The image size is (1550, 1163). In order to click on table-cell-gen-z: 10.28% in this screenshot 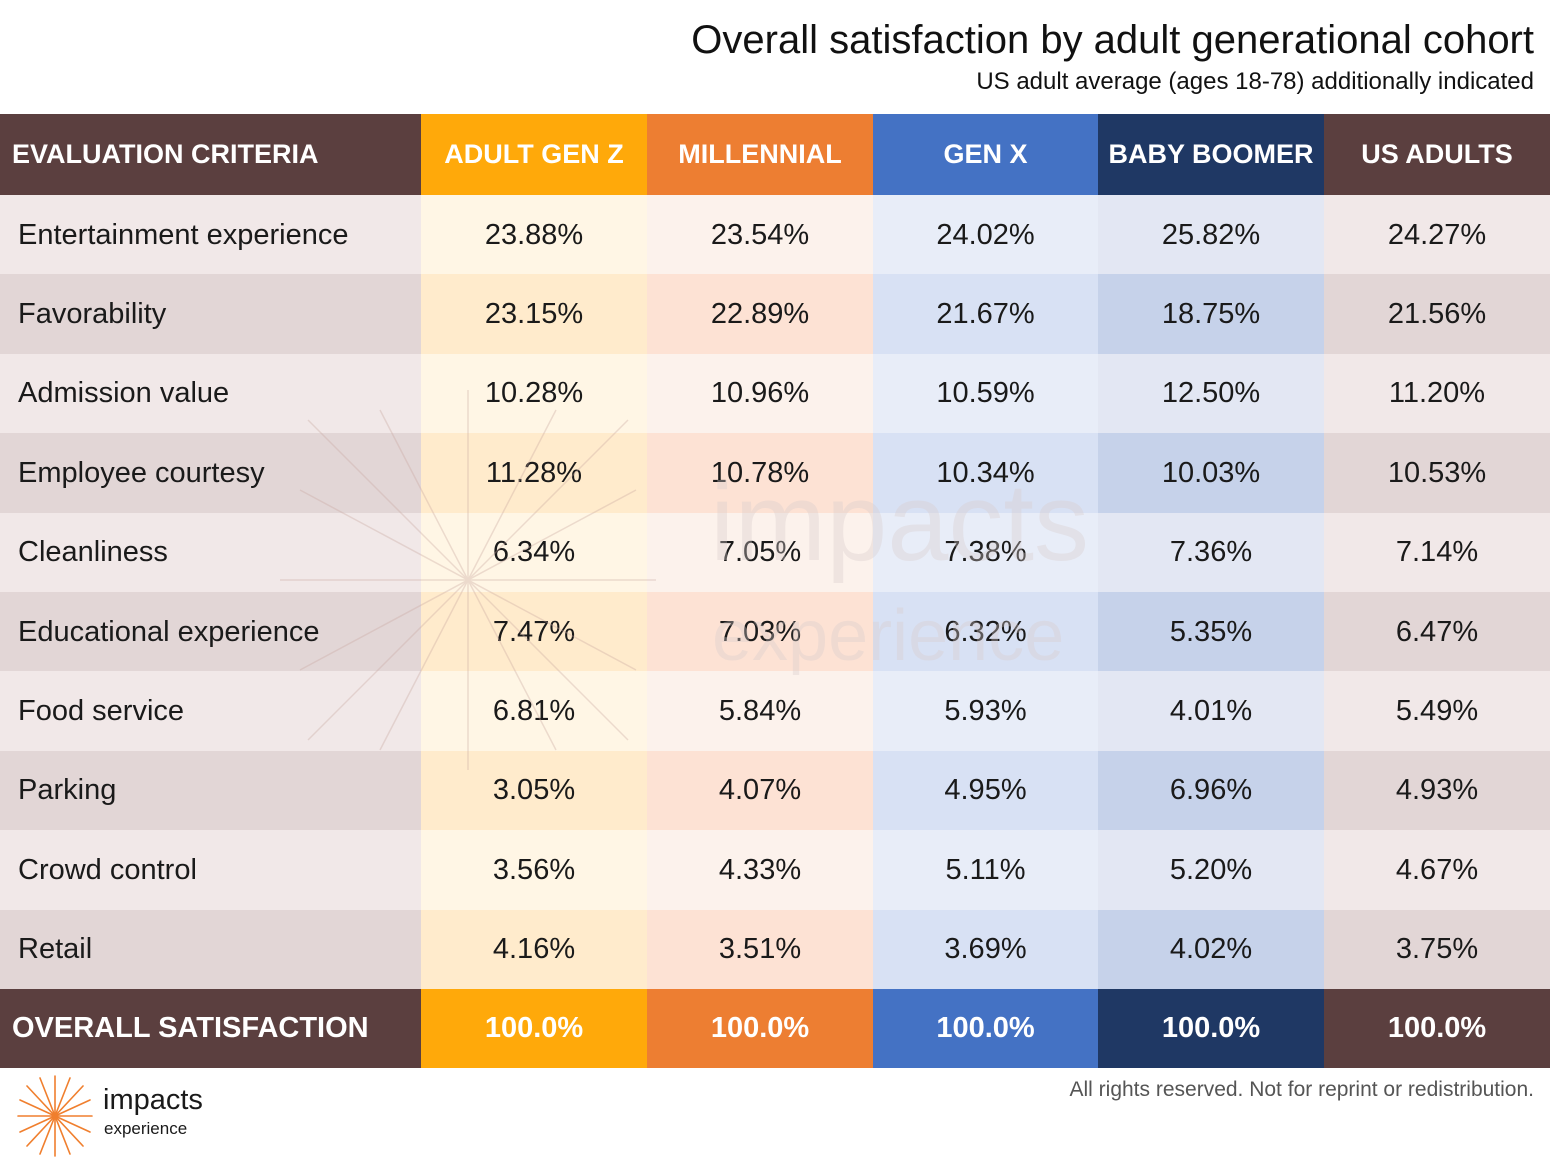, I will do `click(534, 393)`.